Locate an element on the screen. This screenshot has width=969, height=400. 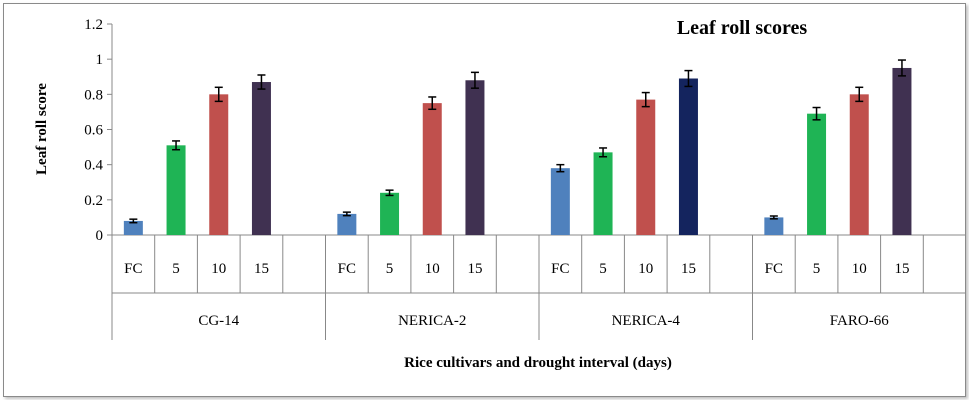
y-tick-label: 0.8 is located at coordinates (93, 95).